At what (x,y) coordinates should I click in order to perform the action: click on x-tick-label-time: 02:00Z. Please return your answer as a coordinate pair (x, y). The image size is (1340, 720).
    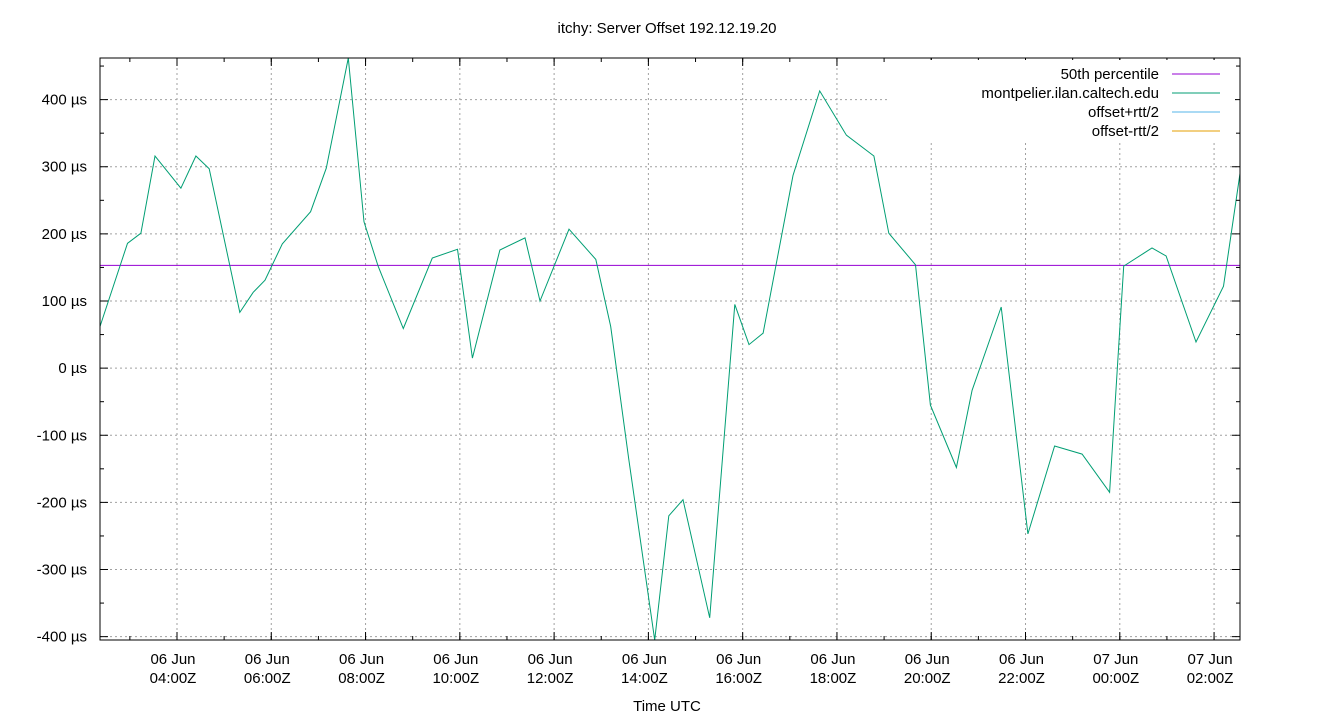
    Looking at the image, I should click on (1210, 678).